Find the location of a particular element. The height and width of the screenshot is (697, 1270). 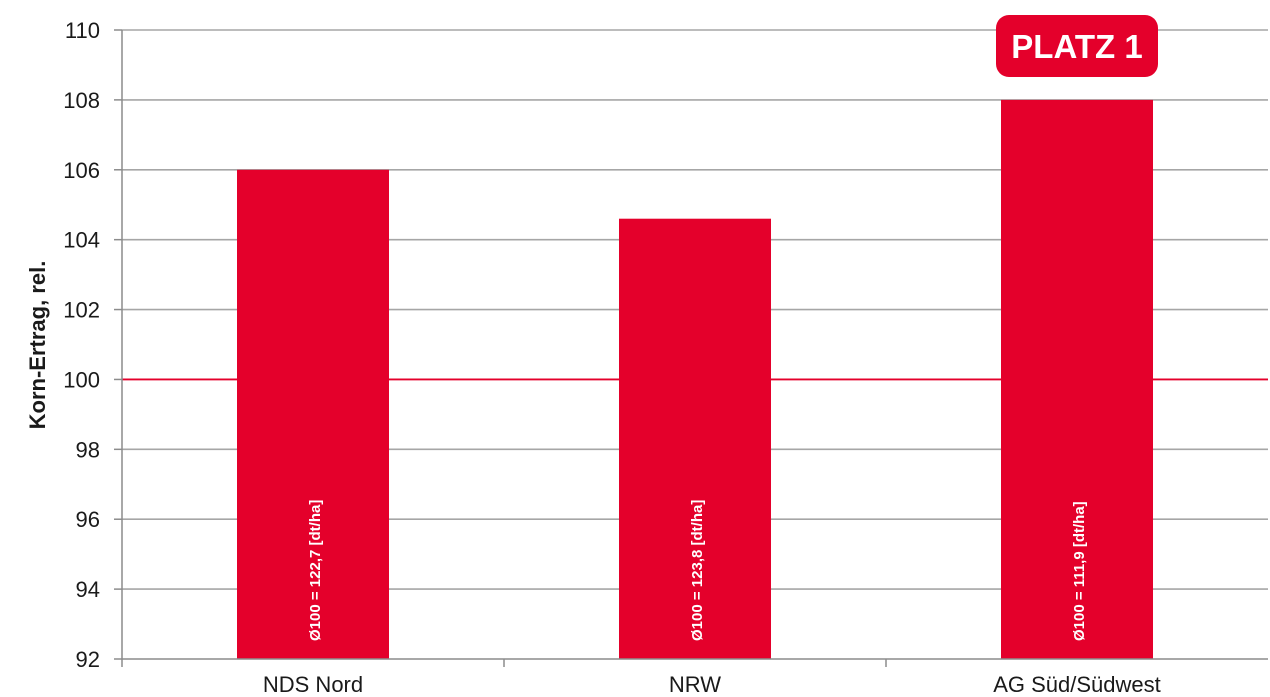

y-tick-label: 100 is located at coordinates (81, 379).